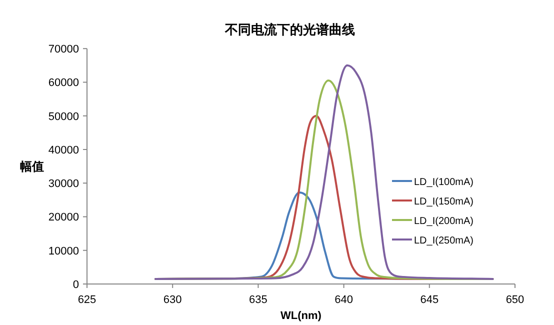 This screenshot has height=325, width=554. Describe the element at coordinates (343, 300) in the screenshot. I see `x-tick-label: 640` at that location.